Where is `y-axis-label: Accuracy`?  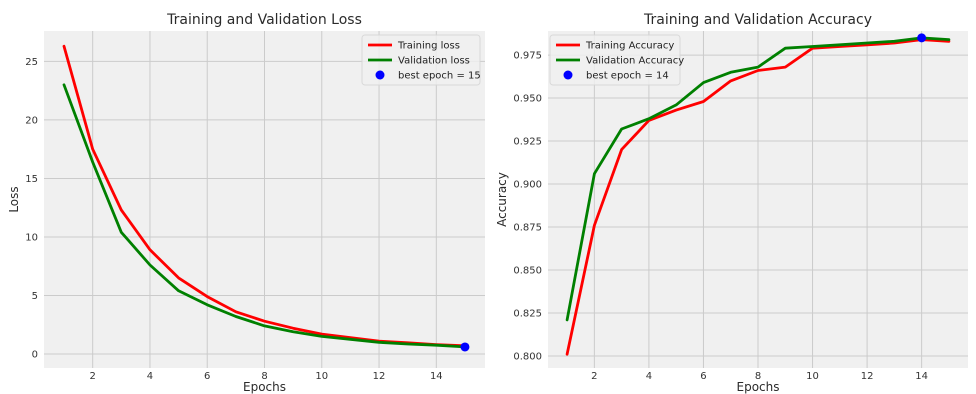
y-axis-label: Accuracy is located at coordinates (502, 199).